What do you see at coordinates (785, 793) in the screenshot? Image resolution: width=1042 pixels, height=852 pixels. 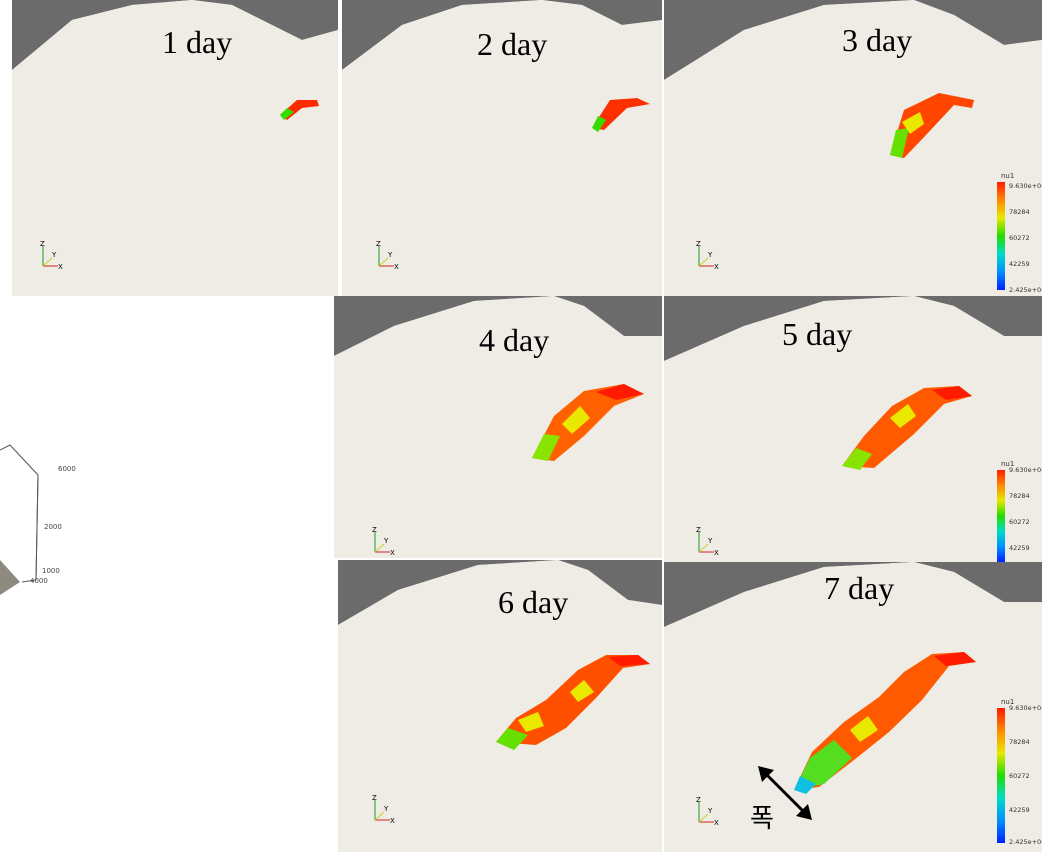 I see `width-double-arrow-icon` at bounding box center [785, 793].